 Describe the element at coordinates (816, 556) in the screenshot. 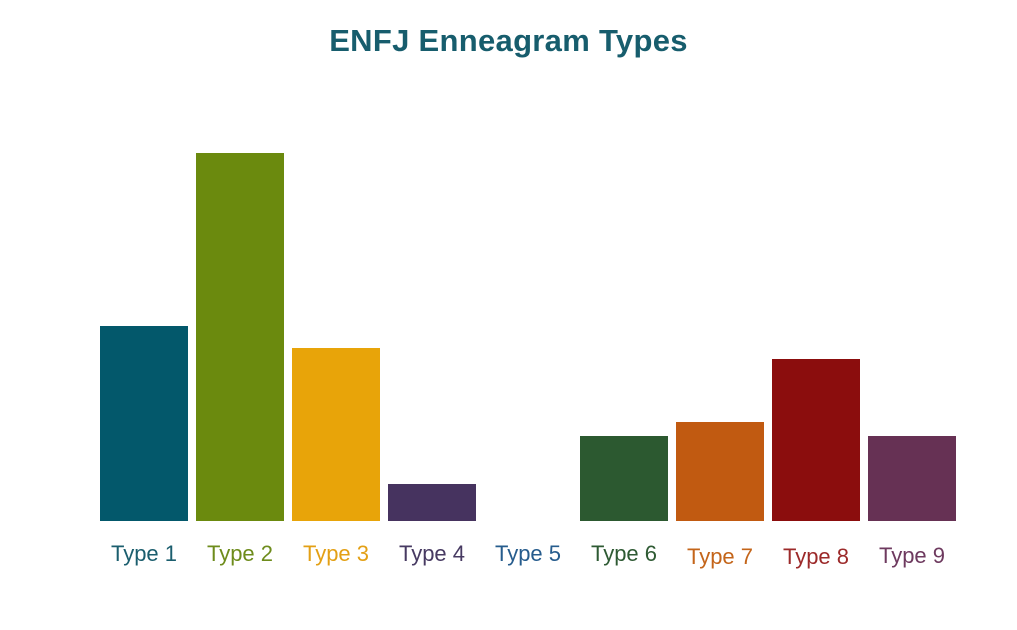

I see `x-label-type-8: Type 8` at that location.